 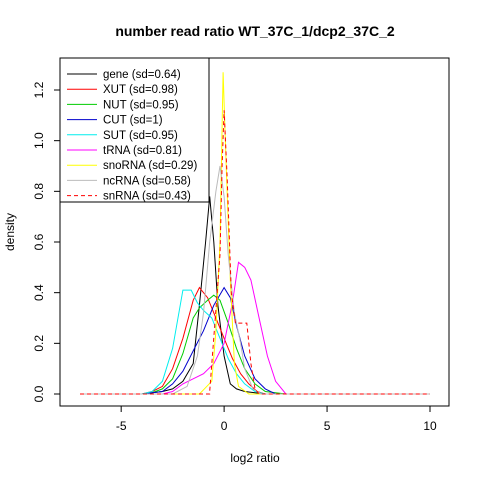 What do you see at coordinates (327, 426) in the screenshot?
I see `x-tick-label-2: 5` at bounding box center [327, 426].